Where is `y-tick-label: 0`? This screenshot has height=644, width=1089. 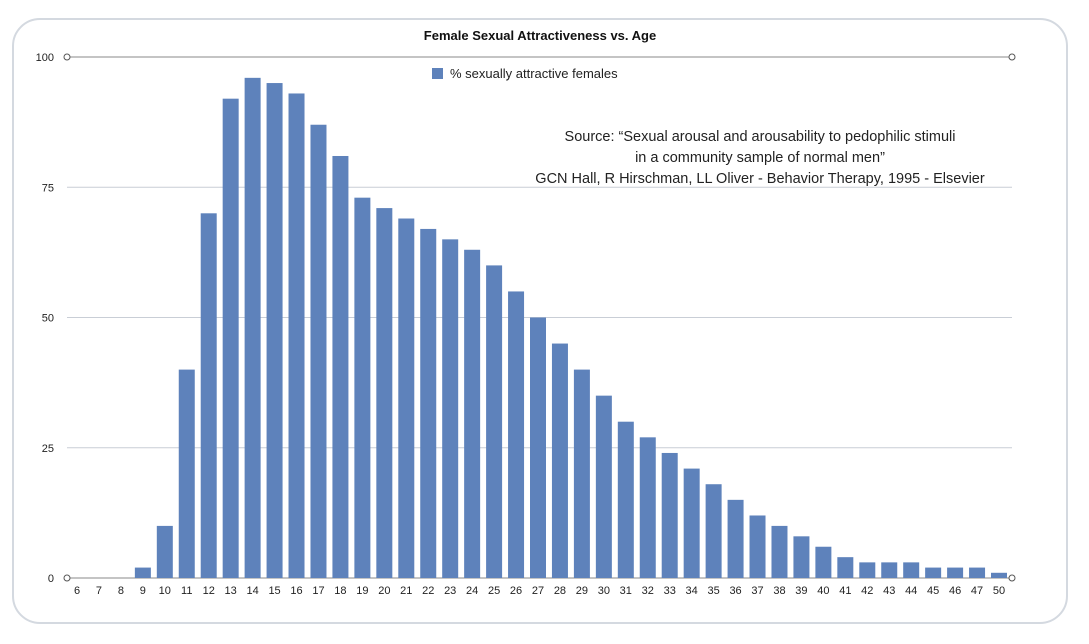 y-tick-label: 0 is located at coordinates (51, 579).